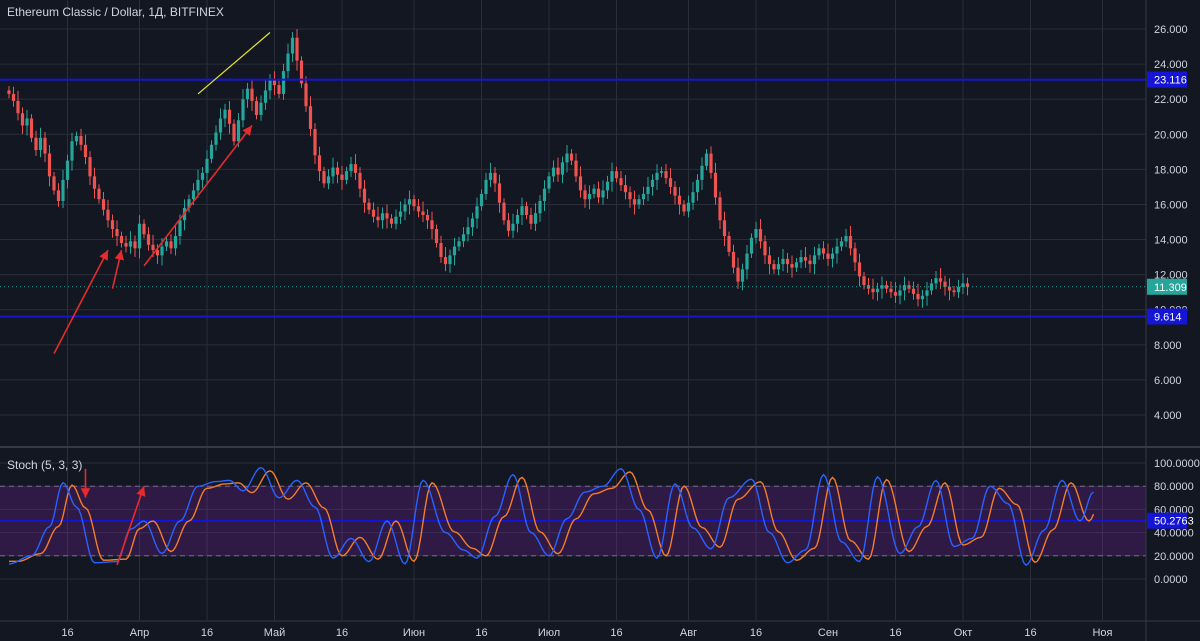  Describe the element at coordinates (1167, 316) in the screenshot. I see `level-tag-bg` at that location.